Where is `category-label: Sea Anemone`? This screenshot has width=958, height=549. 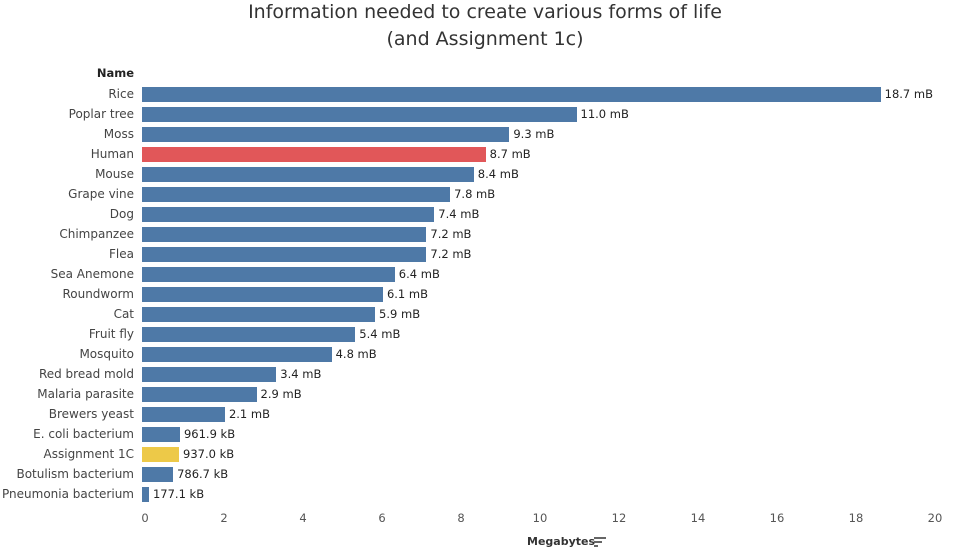
category-label: Sea Anemone is located at coordinates (92, 274).